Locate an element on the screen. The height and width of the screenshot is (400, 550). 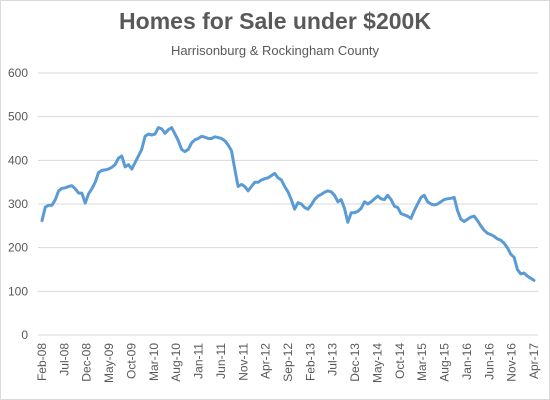
y-tick-label: 600 is located at coordinates (18, 73).